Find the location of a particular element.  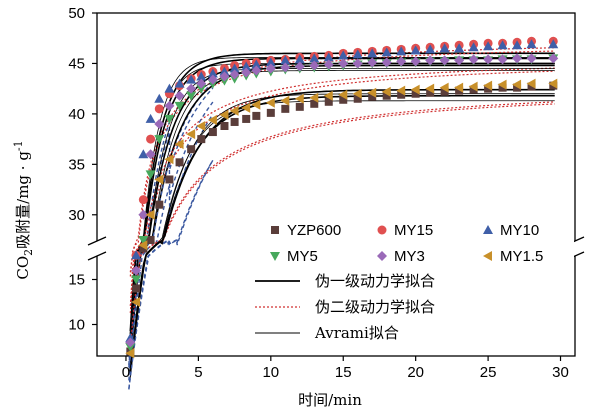

axis-break-gap is located at coordinates (97, 248).